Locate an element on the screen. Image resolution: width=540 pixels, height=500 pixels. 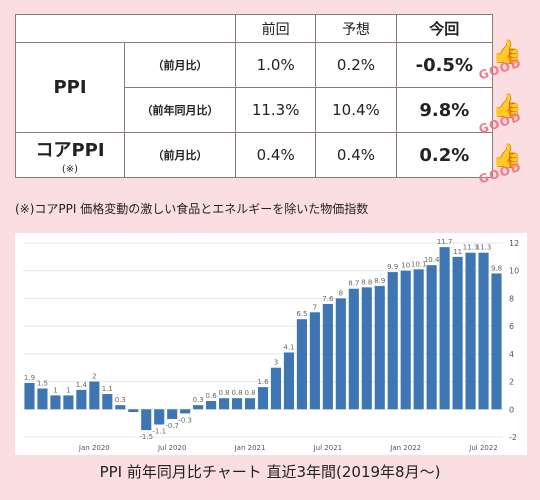
data-label: 2 is located at coordinates (94, 377).